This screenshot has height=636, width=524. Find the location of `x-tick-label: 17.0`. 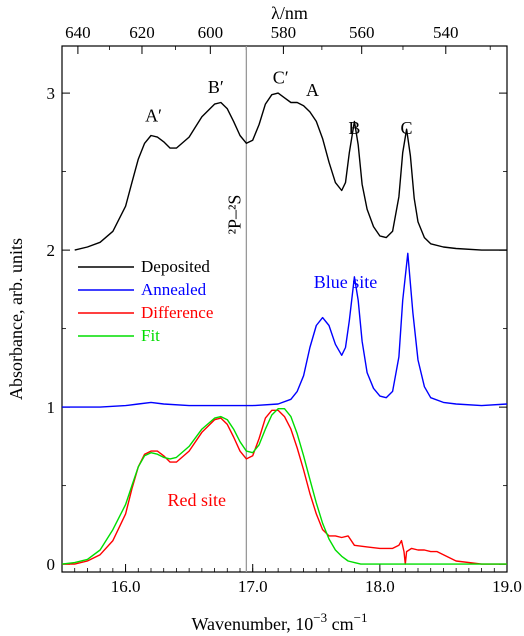

x-tick-label: 17.0 is located at coordinates (253, 586).